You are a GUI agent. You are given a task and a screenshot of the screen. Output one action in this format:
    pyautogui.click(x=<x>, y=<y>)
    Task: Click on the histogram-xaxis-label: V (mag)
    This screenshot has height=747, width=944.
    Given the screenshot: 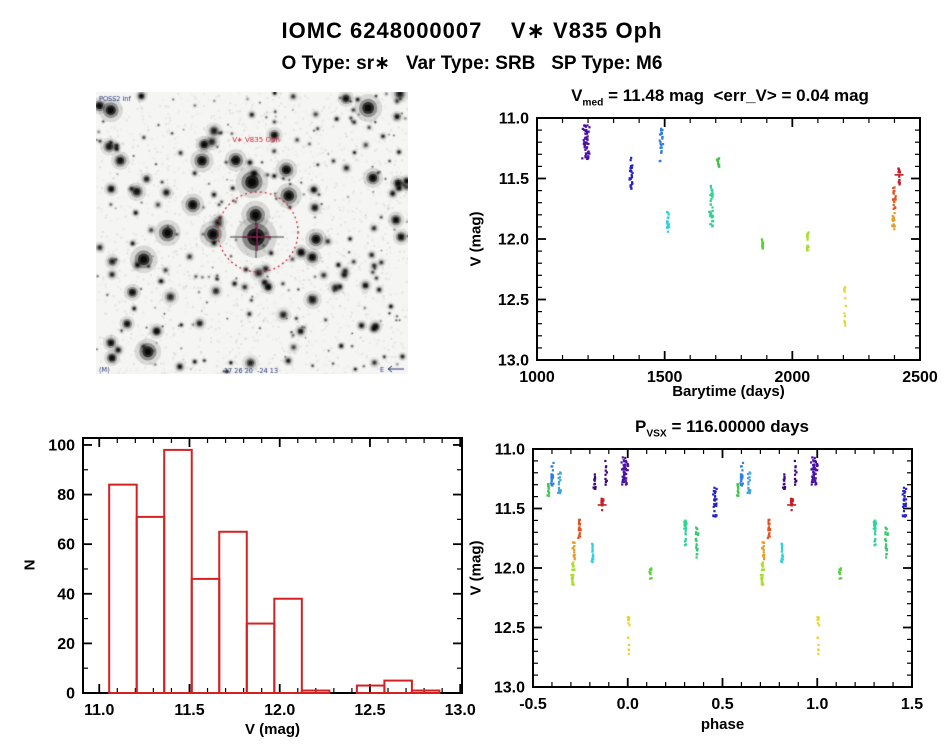 What is the action you would take?
    pyautogui.click(x=272, y=729)
    